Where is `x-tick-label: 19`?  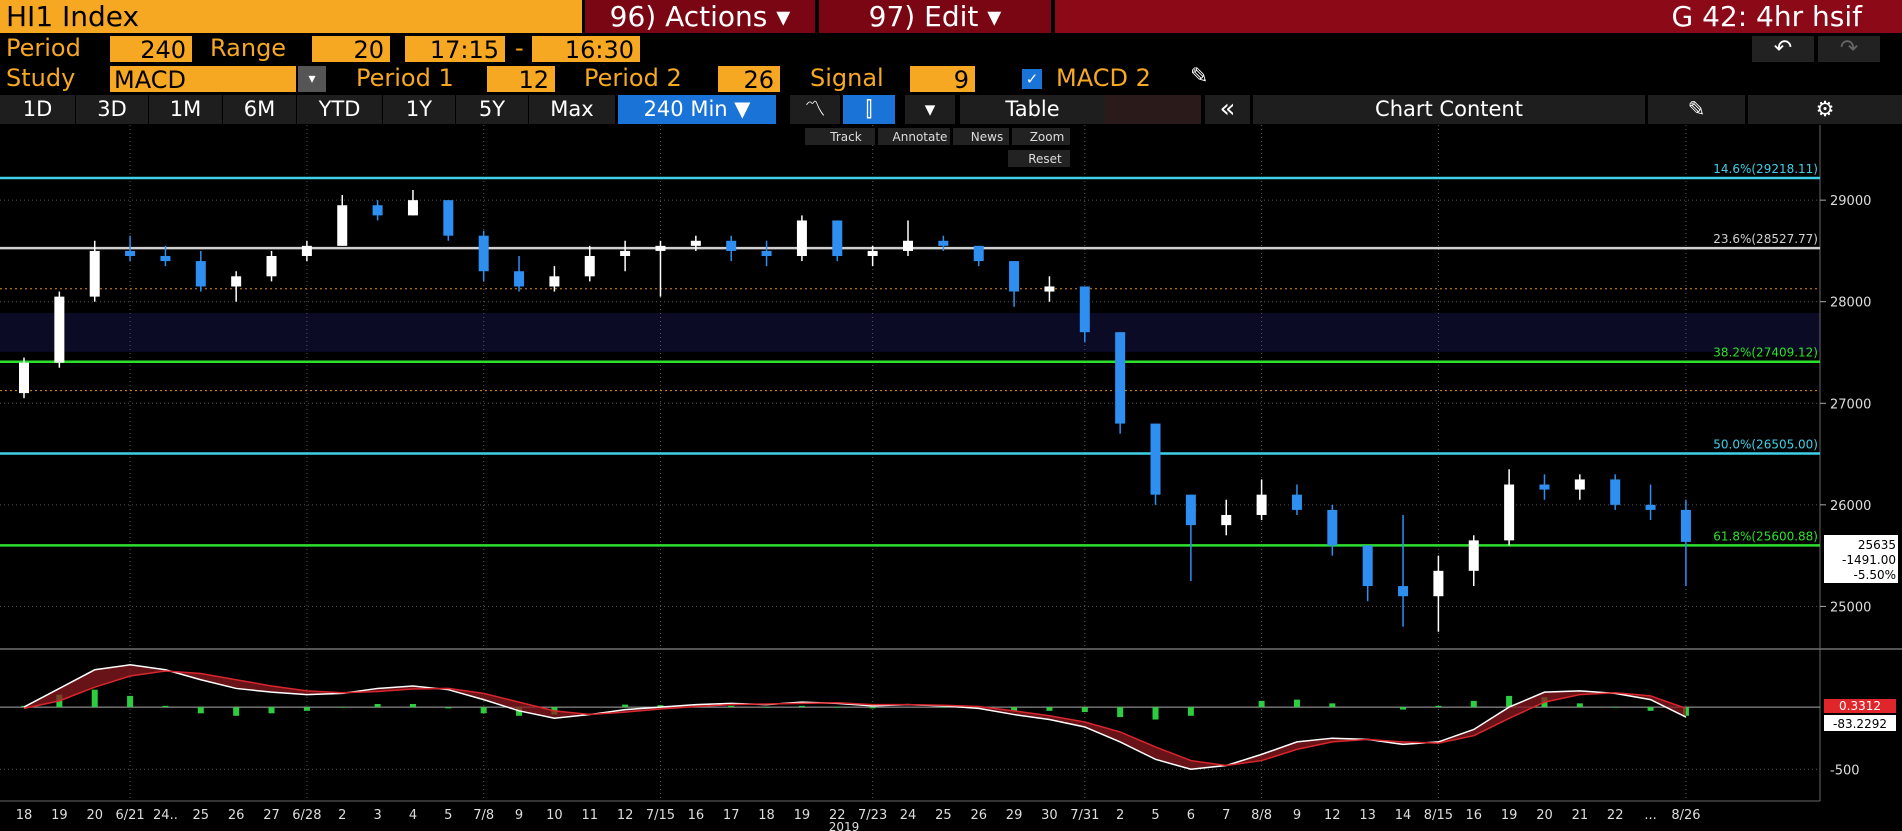 x-tick-label: 19 is located at coordinates (1509, 815).